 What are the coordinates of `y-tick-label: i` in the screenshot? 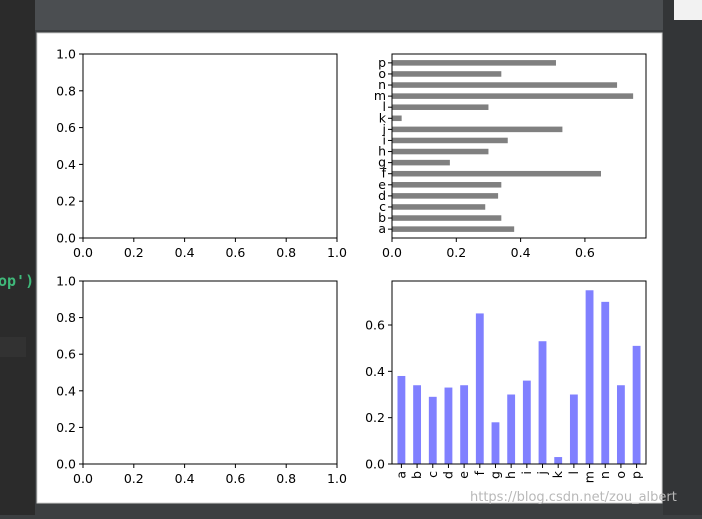 It's located at (384, 139).